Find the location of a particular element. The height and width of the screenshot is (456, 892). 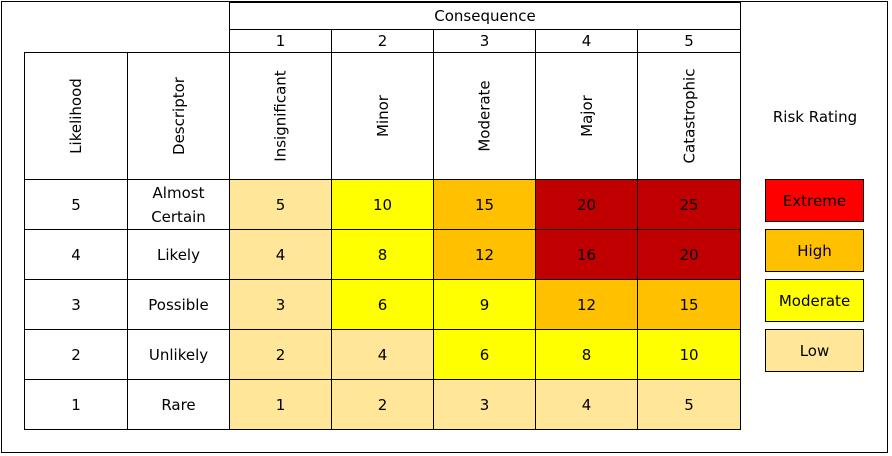

likelihood-descriptor: Rare is located at coordinates (178, 404).